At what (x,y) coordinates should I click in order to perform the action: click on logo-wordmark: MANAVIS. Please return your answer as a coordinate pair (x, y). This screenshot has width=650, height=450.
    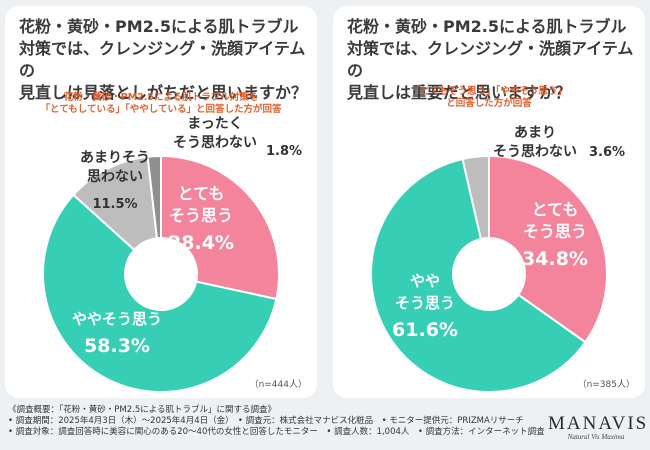
    Looking at the image, I should click on (598, 423).